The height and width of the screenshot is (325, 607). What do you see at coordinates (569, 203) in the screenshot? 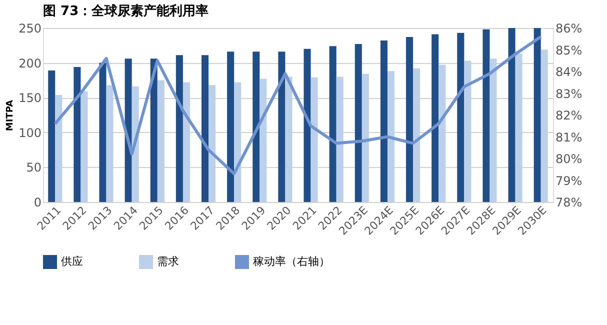
I see `y2-tick-label: 78%` at bounding box center [569, 203].